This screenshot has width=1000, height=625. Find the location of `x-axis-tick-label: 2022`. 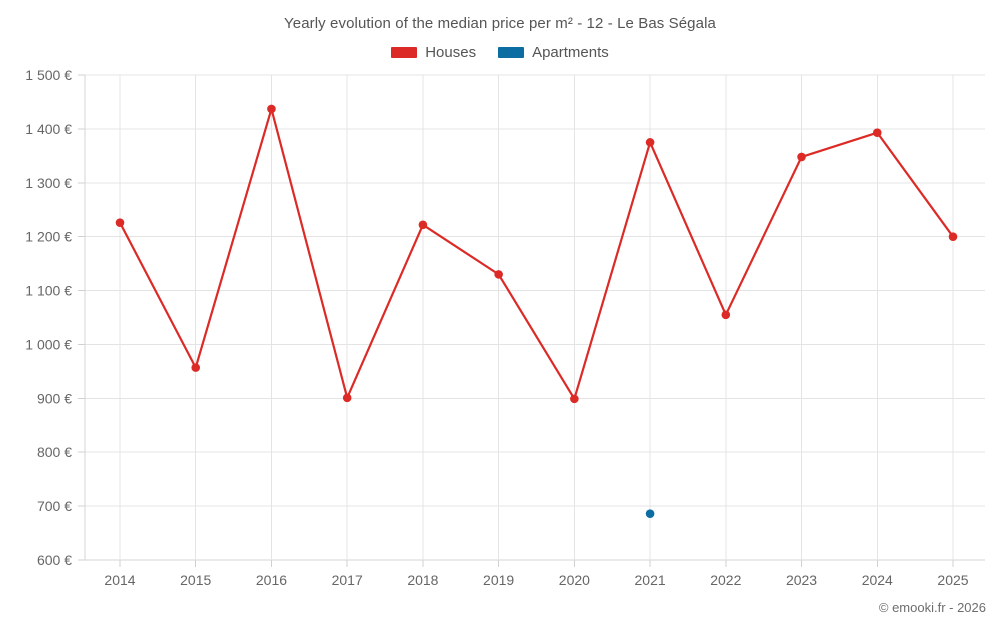

x-axis-tick-label: 2022 is located at coordinates (725, 580).